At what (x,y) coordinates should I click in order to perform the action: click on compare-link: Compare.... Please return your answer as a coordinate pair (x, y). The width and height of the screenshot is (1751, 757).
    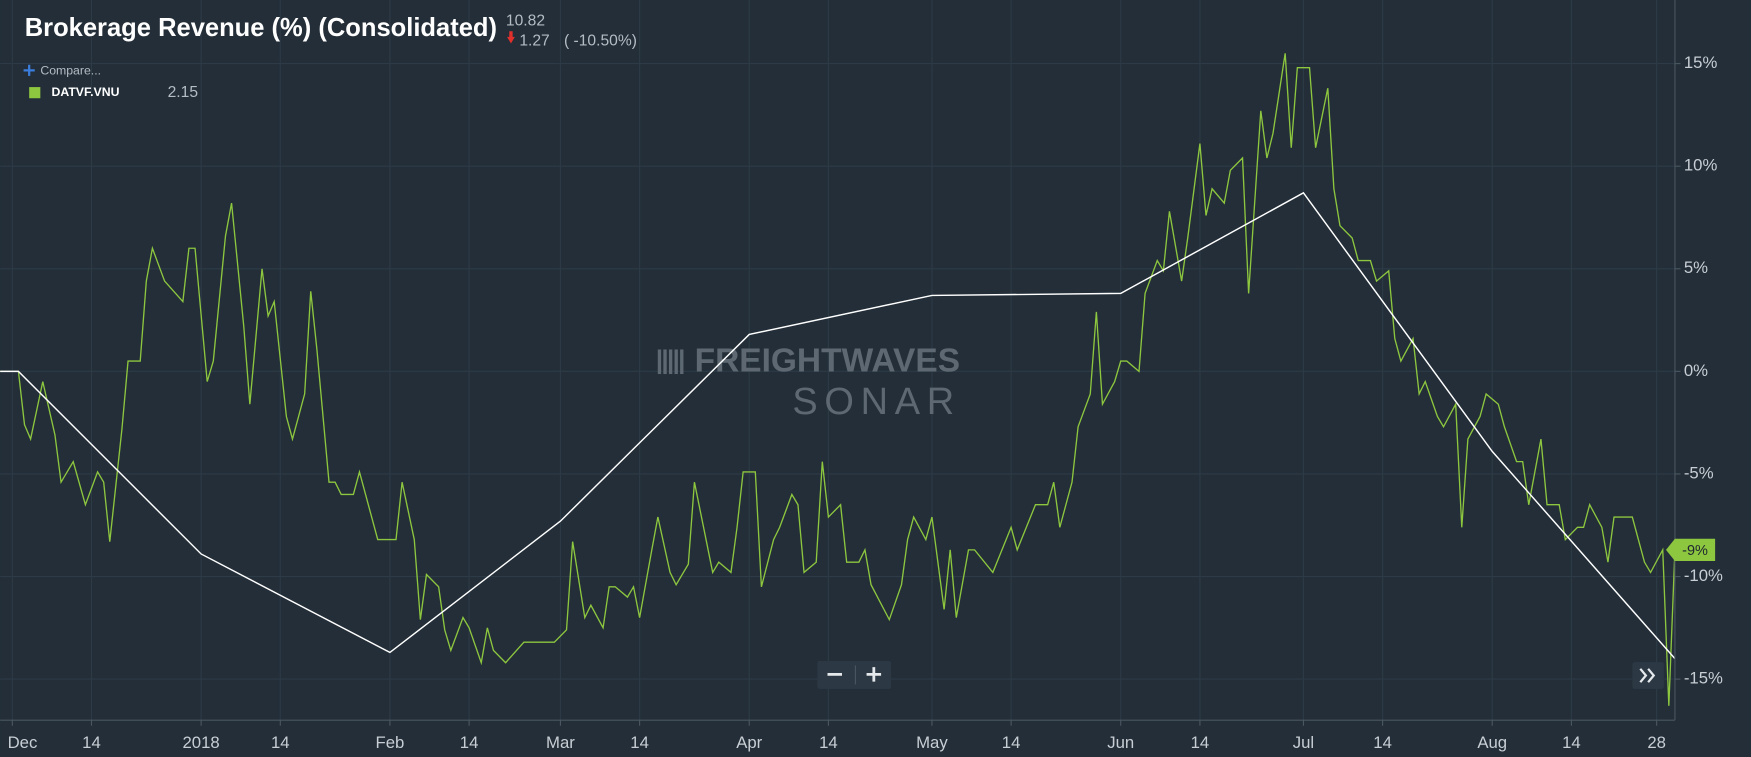
    Looking at the image, I should click on (70, 71).